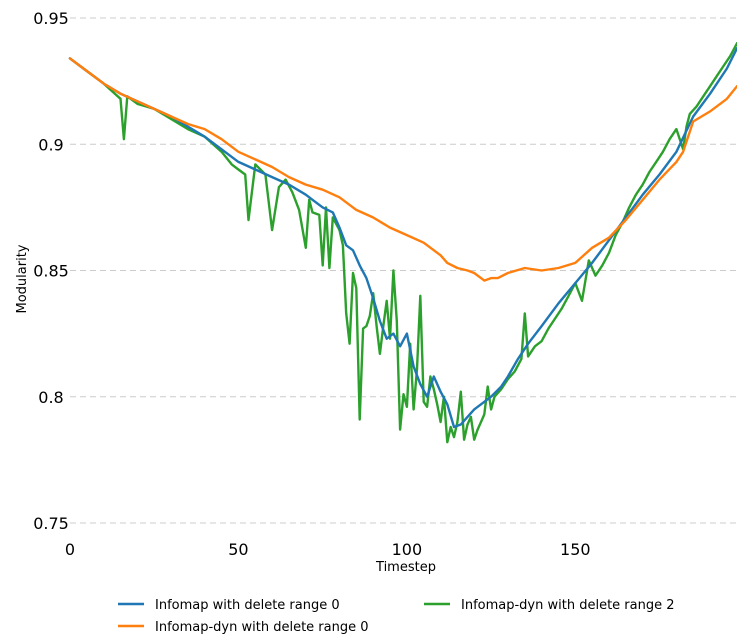 The image size is (737, 639). What do you see at coordinates (50, 144) in the screenshot?
I see `y-tick-label: 0.9` at bounding box center [50, 144].